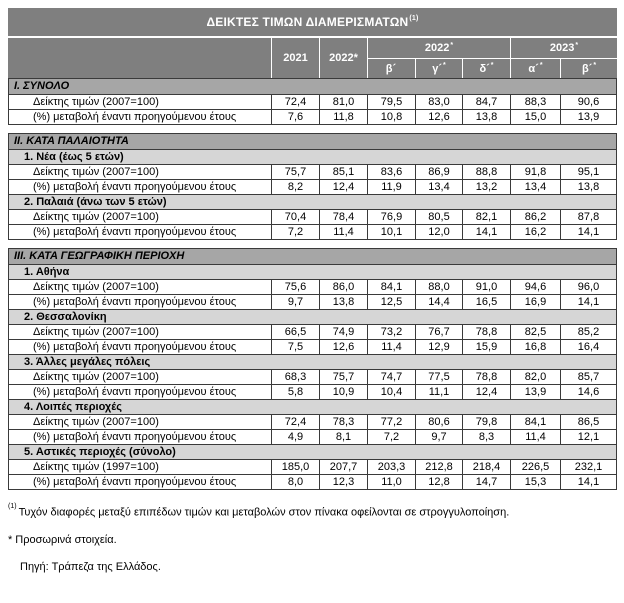  I want to click on subsection-header-row: 1. Νέα (έως 5 ετών), so click(312, 156).